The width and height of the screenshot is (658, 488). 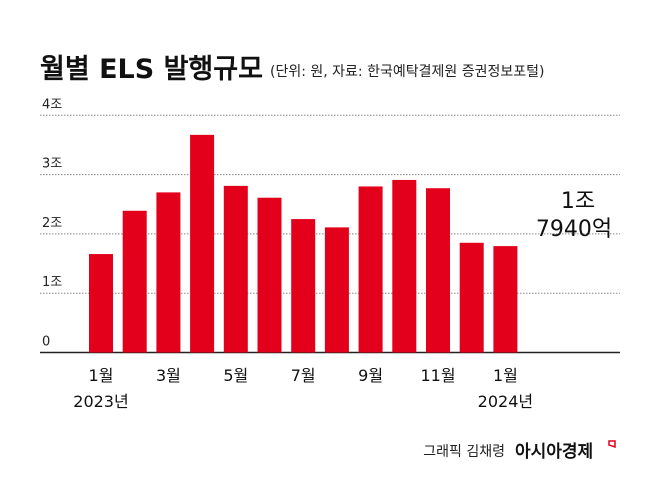 I want to click on x-tick-year-label: 2024년, so click(x=505, y=401).